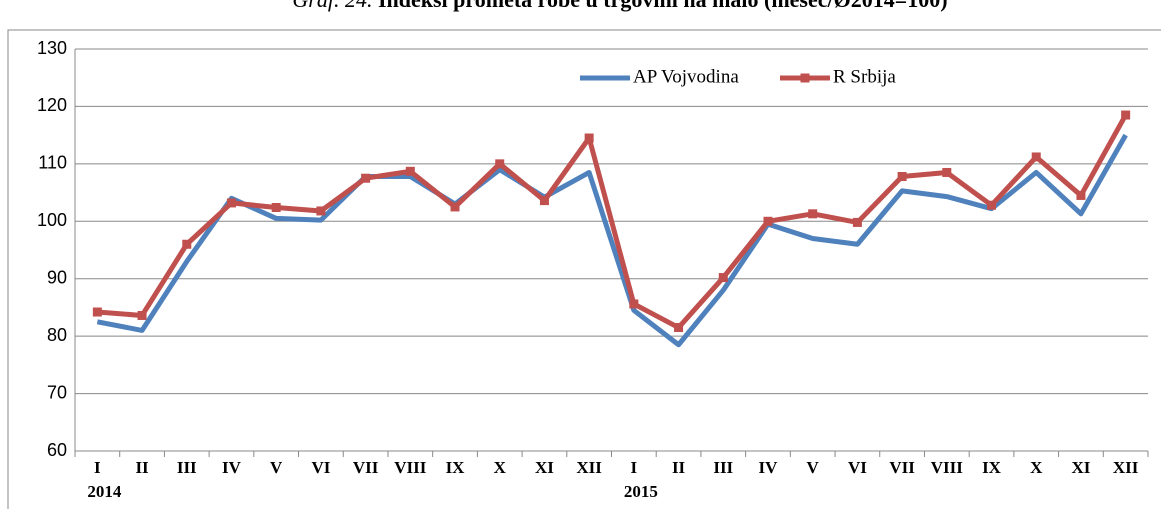  I want to click on y-tick-label: 130, so click(52, 48).